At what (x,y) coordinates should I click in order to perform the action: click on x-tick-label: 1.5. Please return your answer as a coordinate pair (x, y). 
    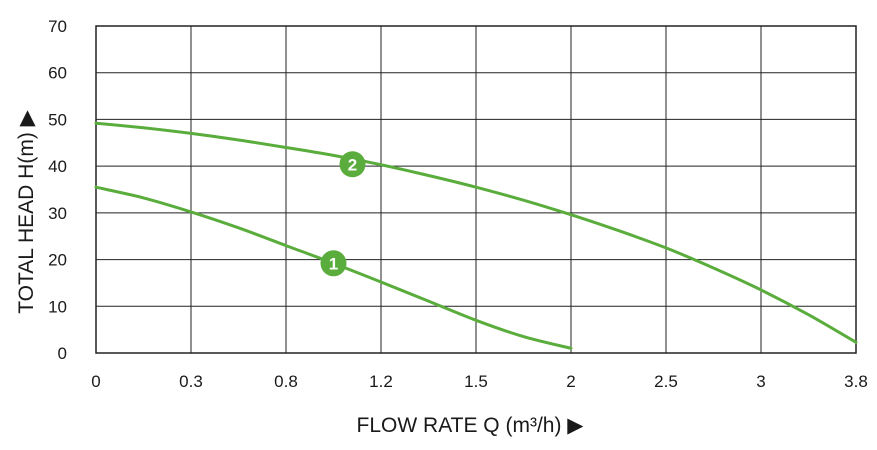
    Looking at the image, I should click on (476, 381).